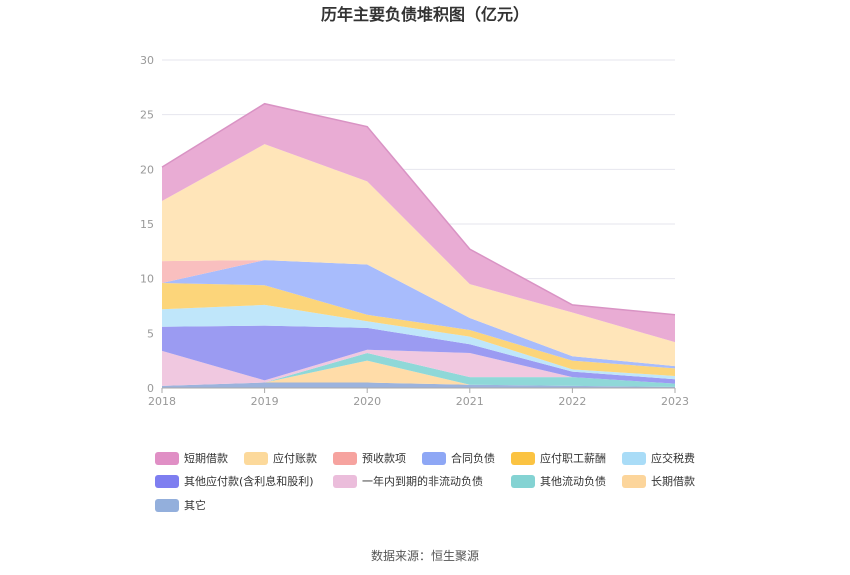 This screenshot has width=850, height=575. Describe the element at coordinates (147, 224) in the screenshot. I see `y-tick-label: 15` at that location.